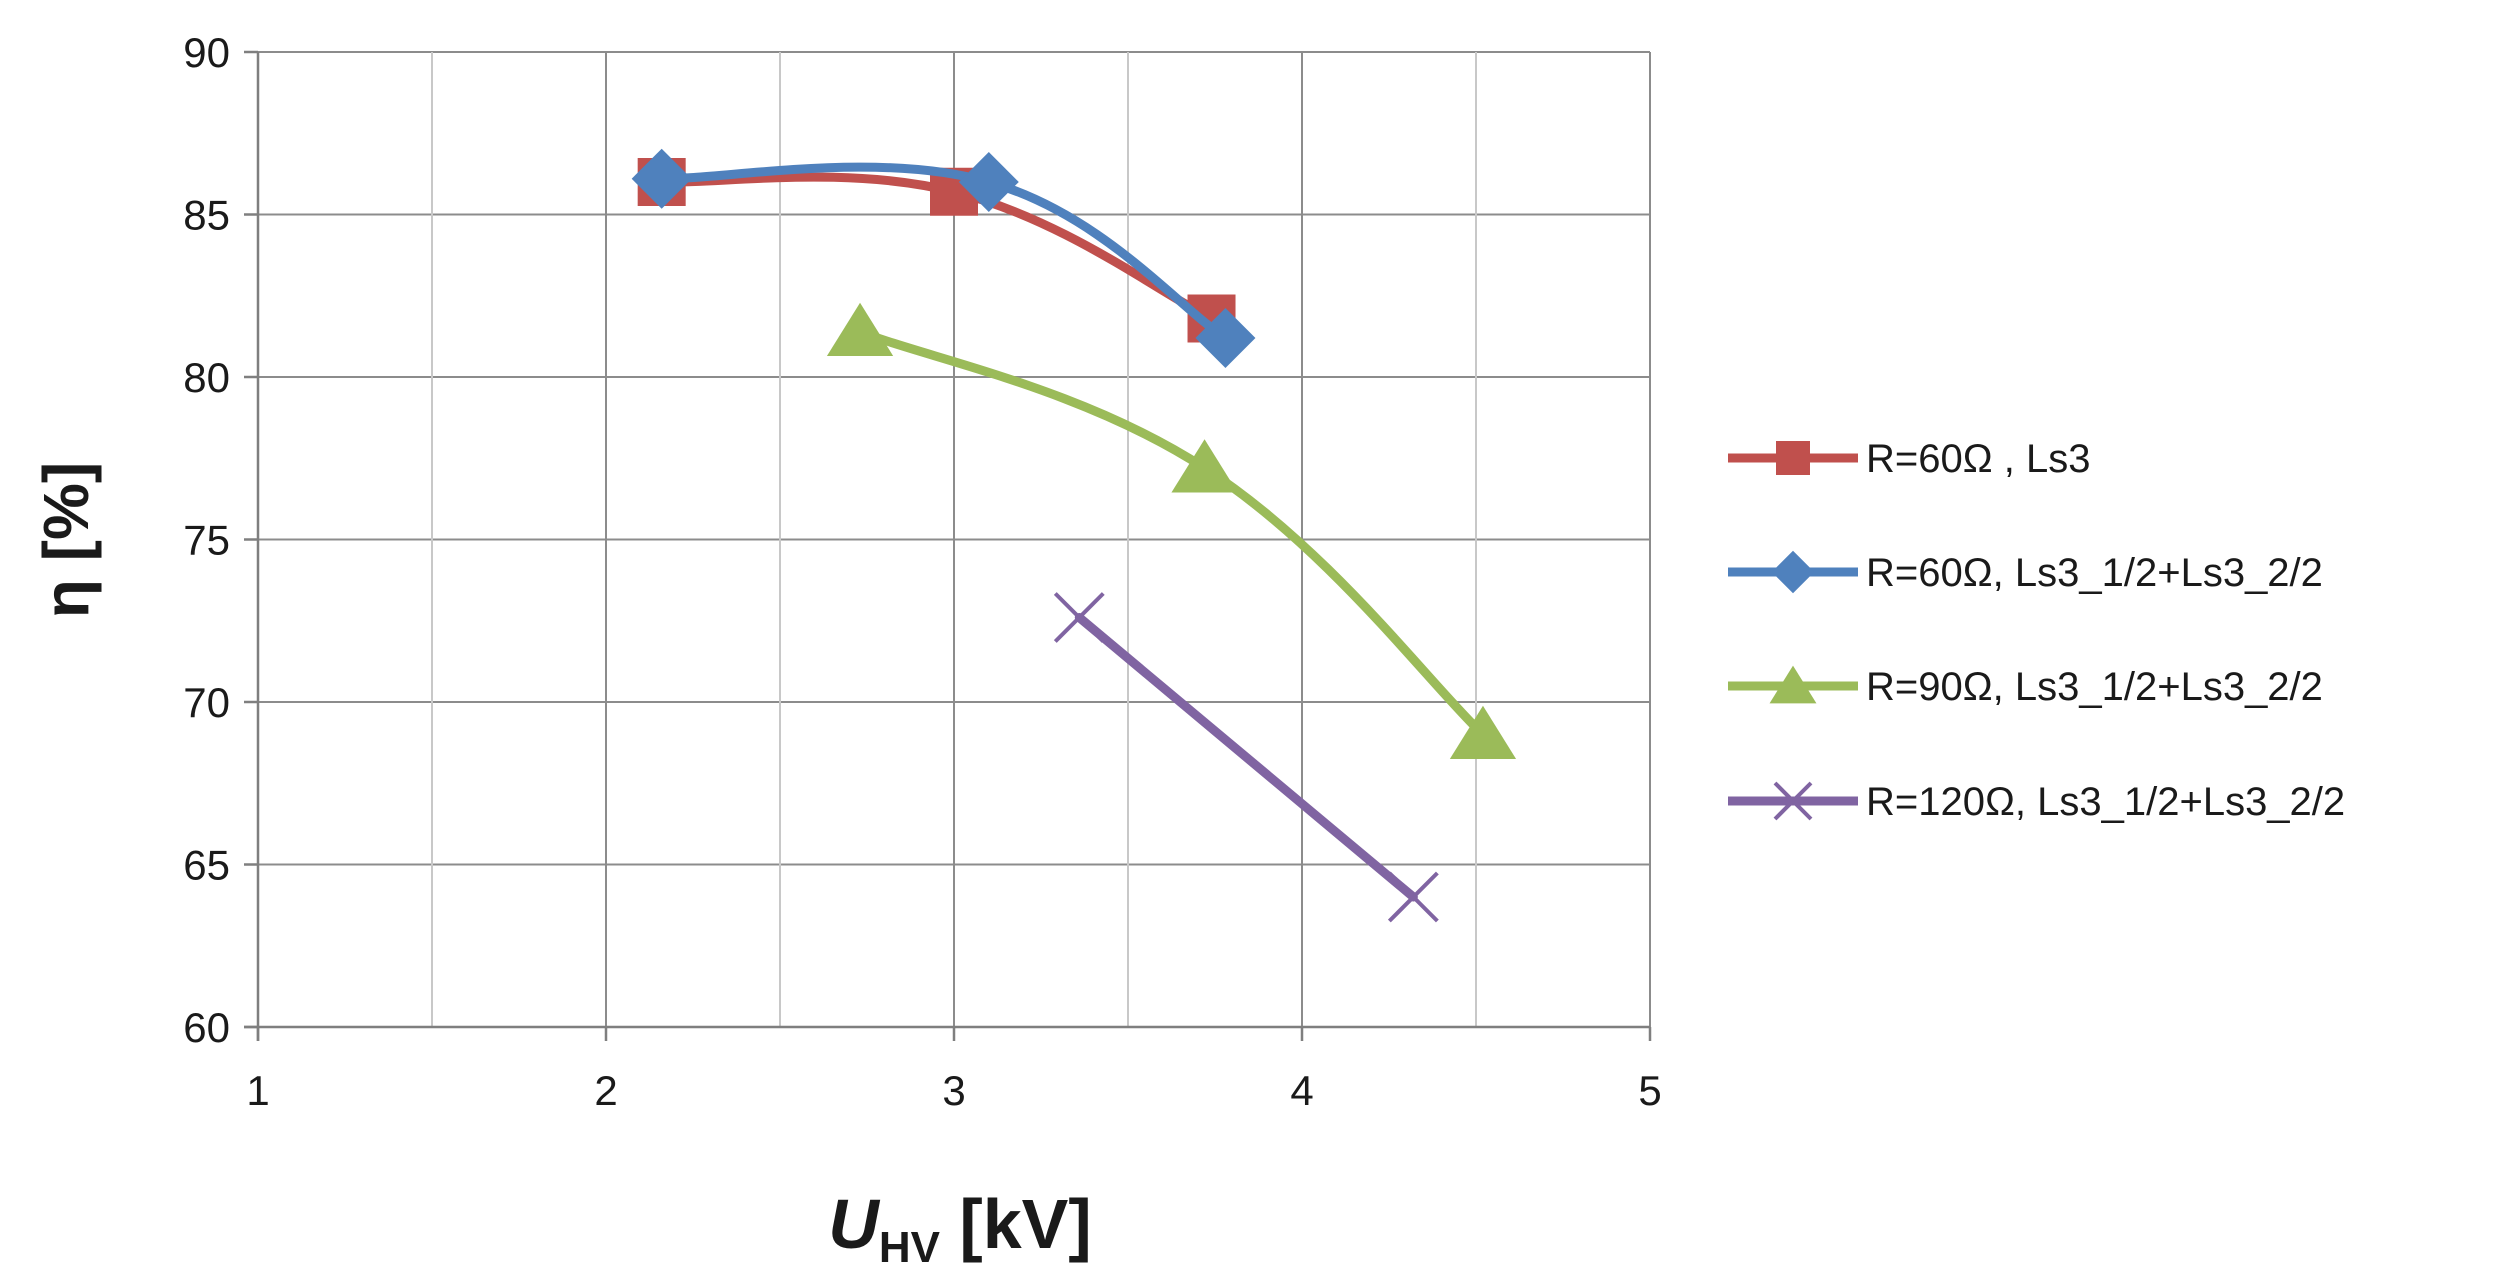 This screenshot has width=2499, height=1288. I want to click on y-tick-label: 65, so click(206, 865).